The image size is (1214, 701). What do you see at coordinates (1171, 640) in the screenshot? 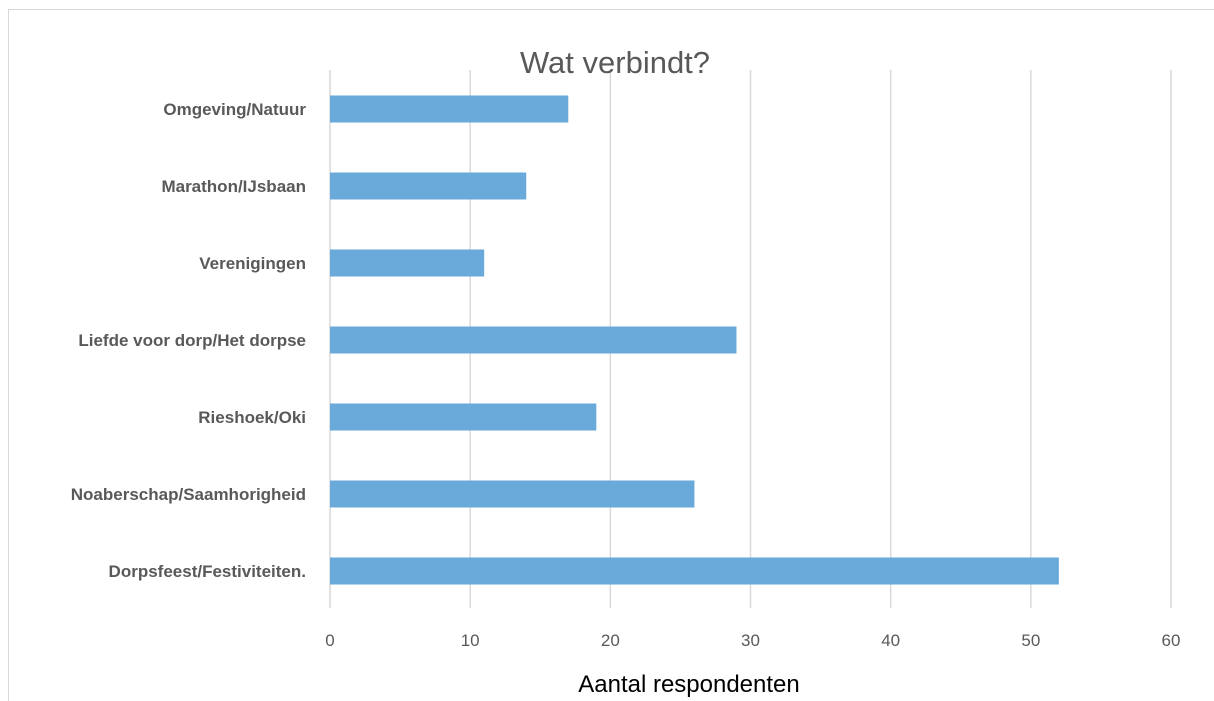
I see `x-tick-label: 60` at bounding box center [1171, 640].